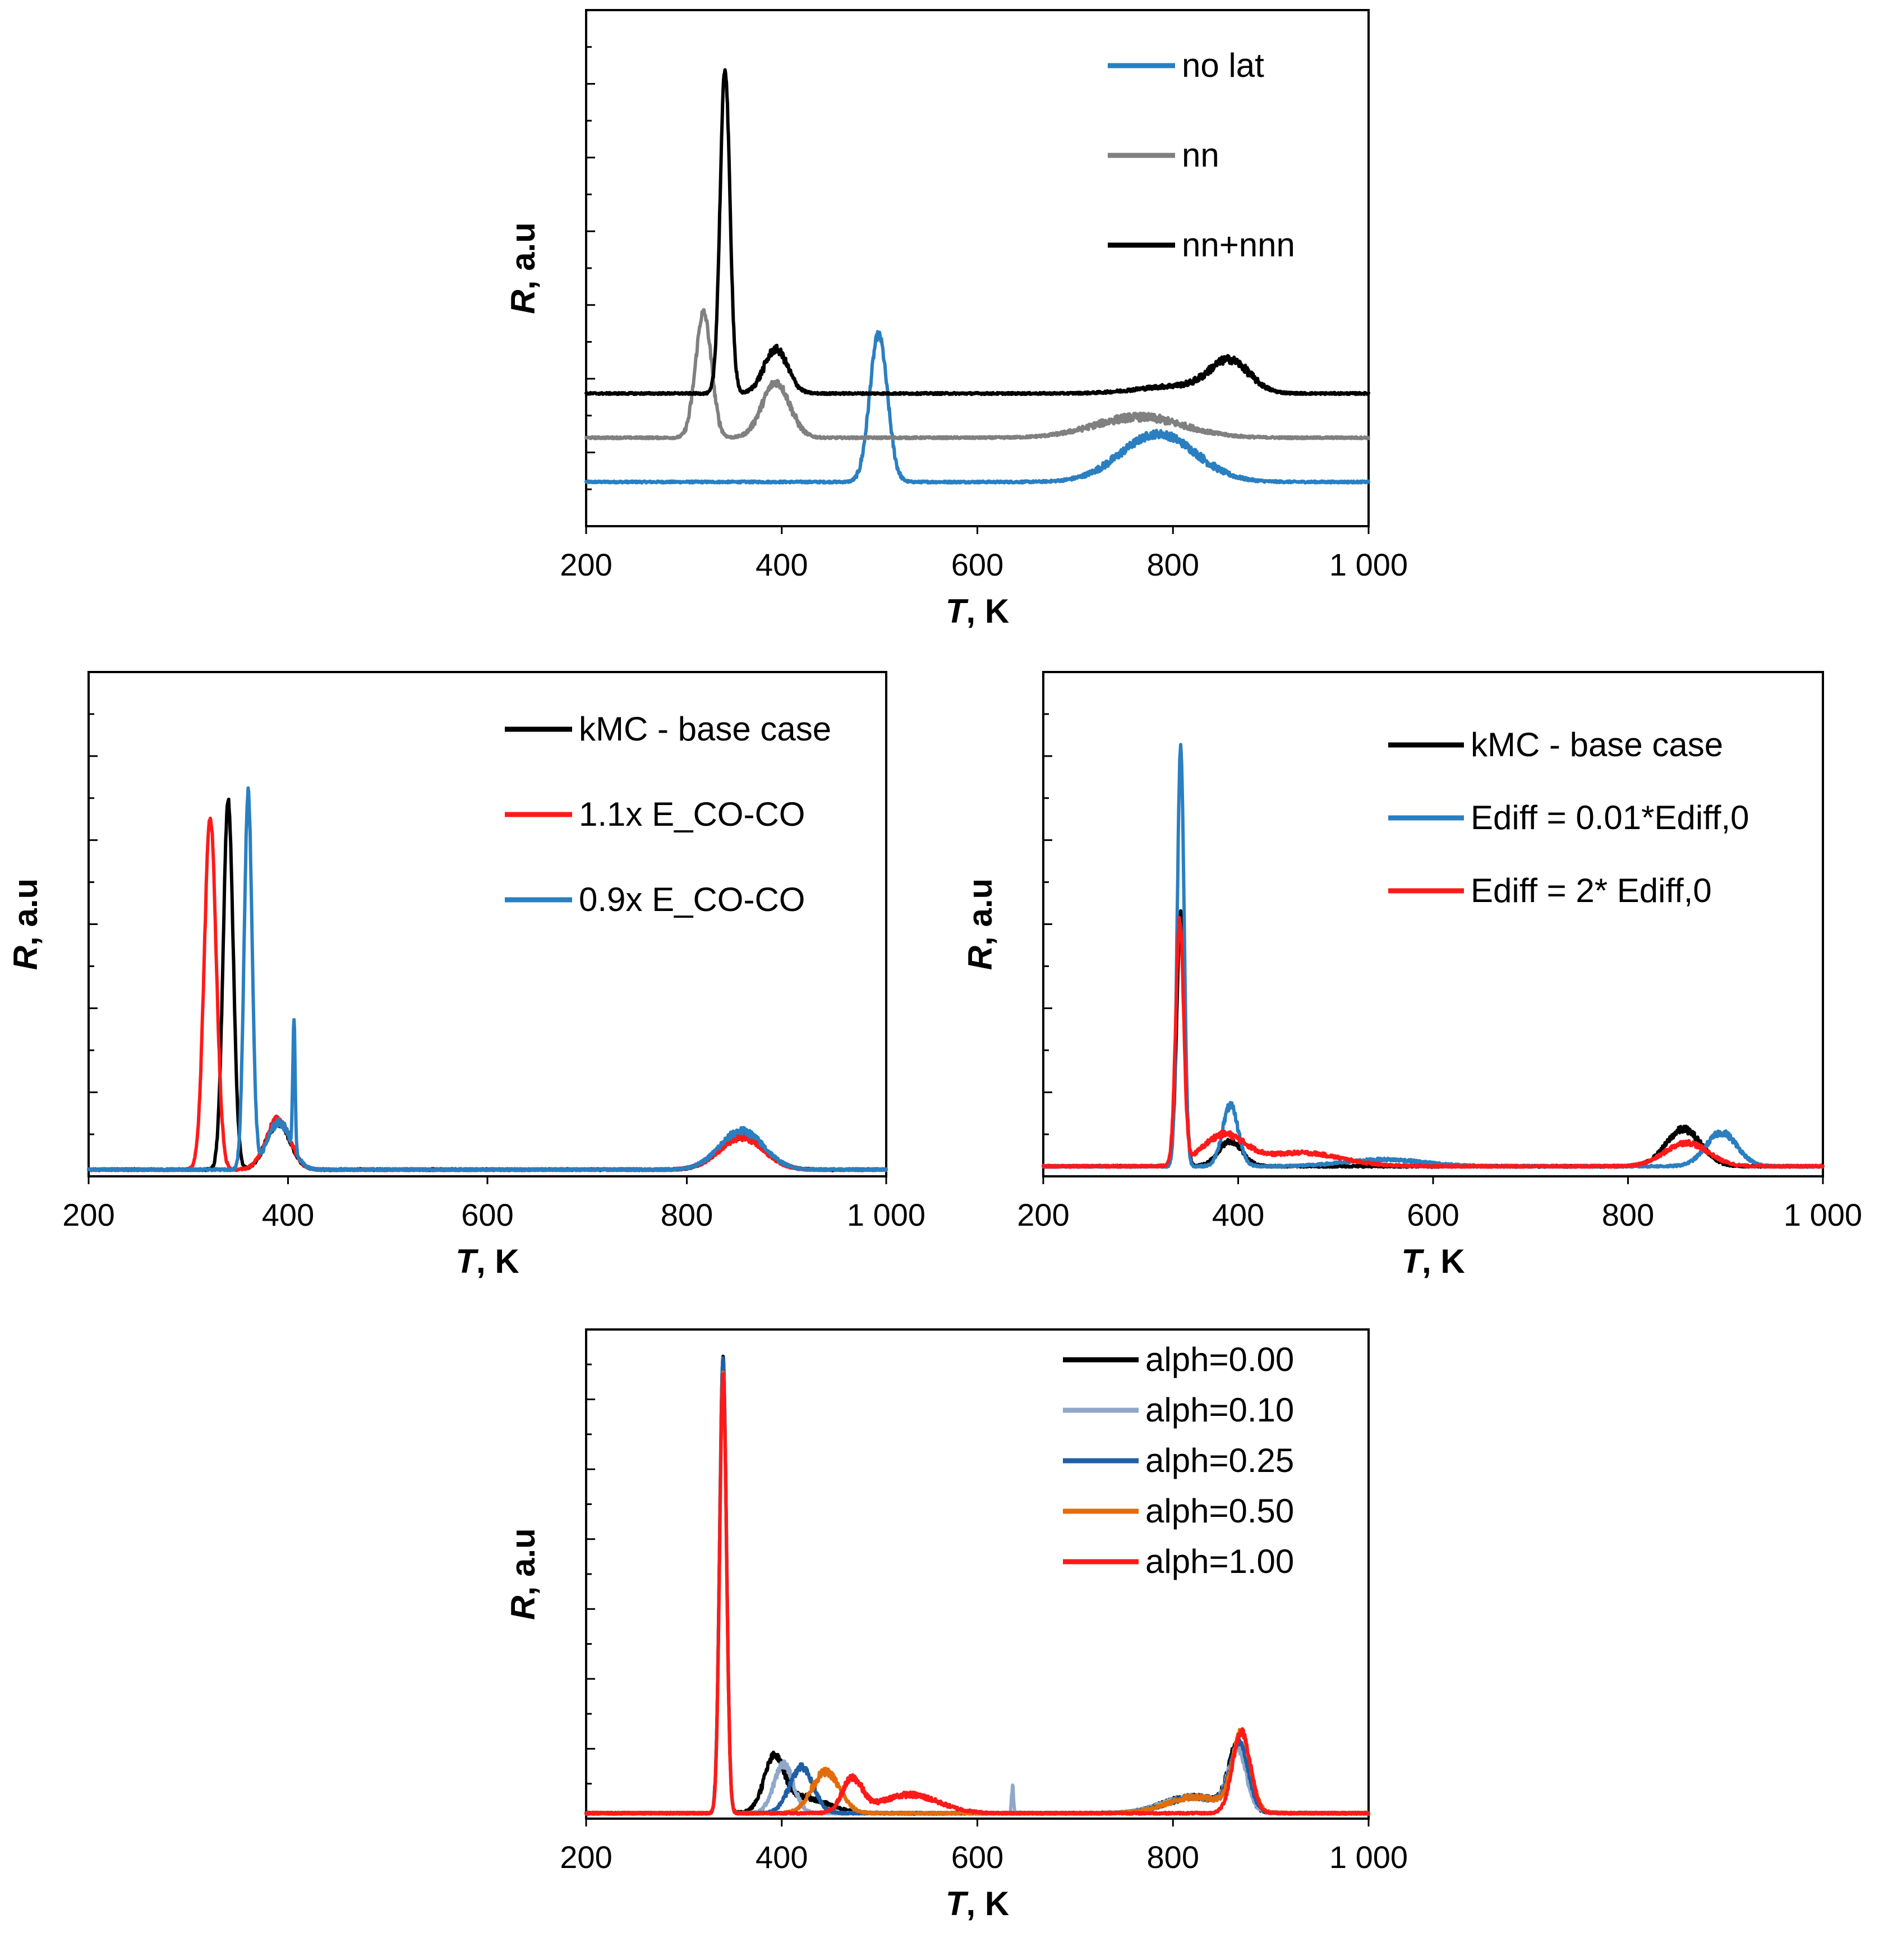 The image size is (1879, 1960). What do you see at coordinates (1200, 155) in the screenshot?
I see `legend-label: nn` at bounding box center [1200, 155].